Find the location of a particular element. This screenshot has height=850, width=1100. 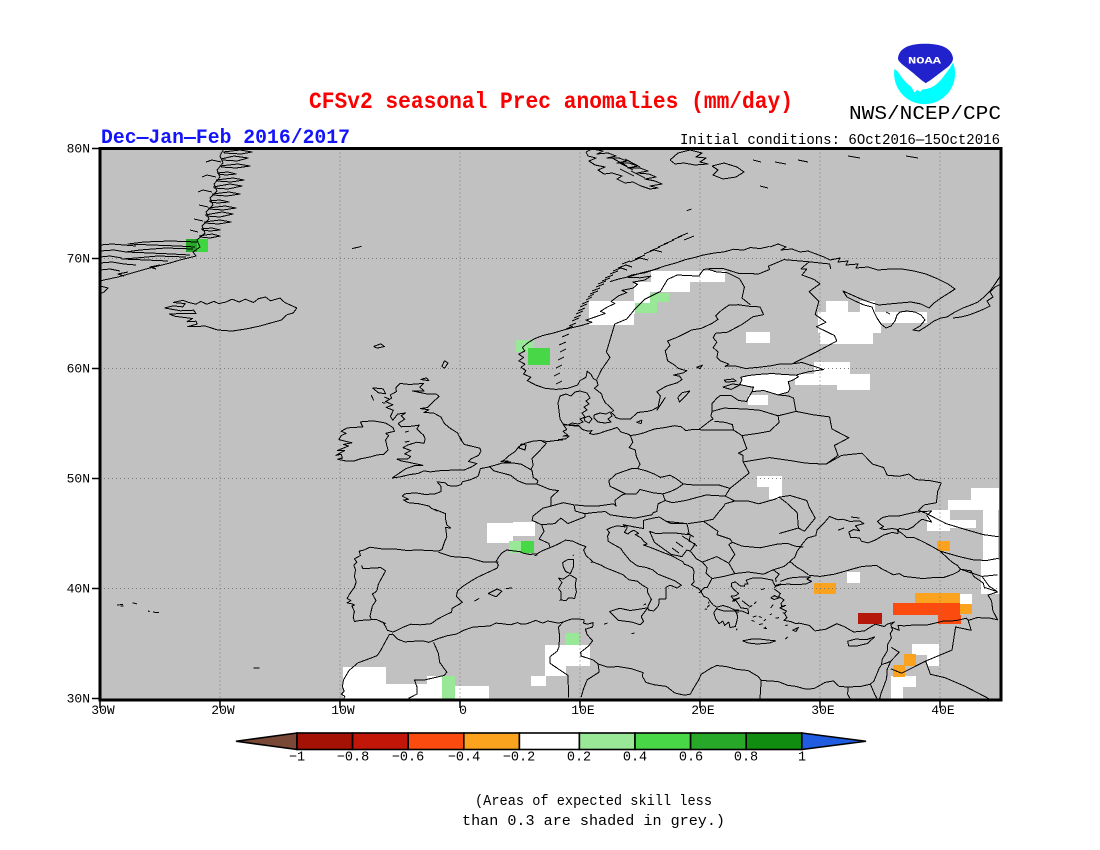

svg-text: 0.2 is located at coordinates (579, 758).